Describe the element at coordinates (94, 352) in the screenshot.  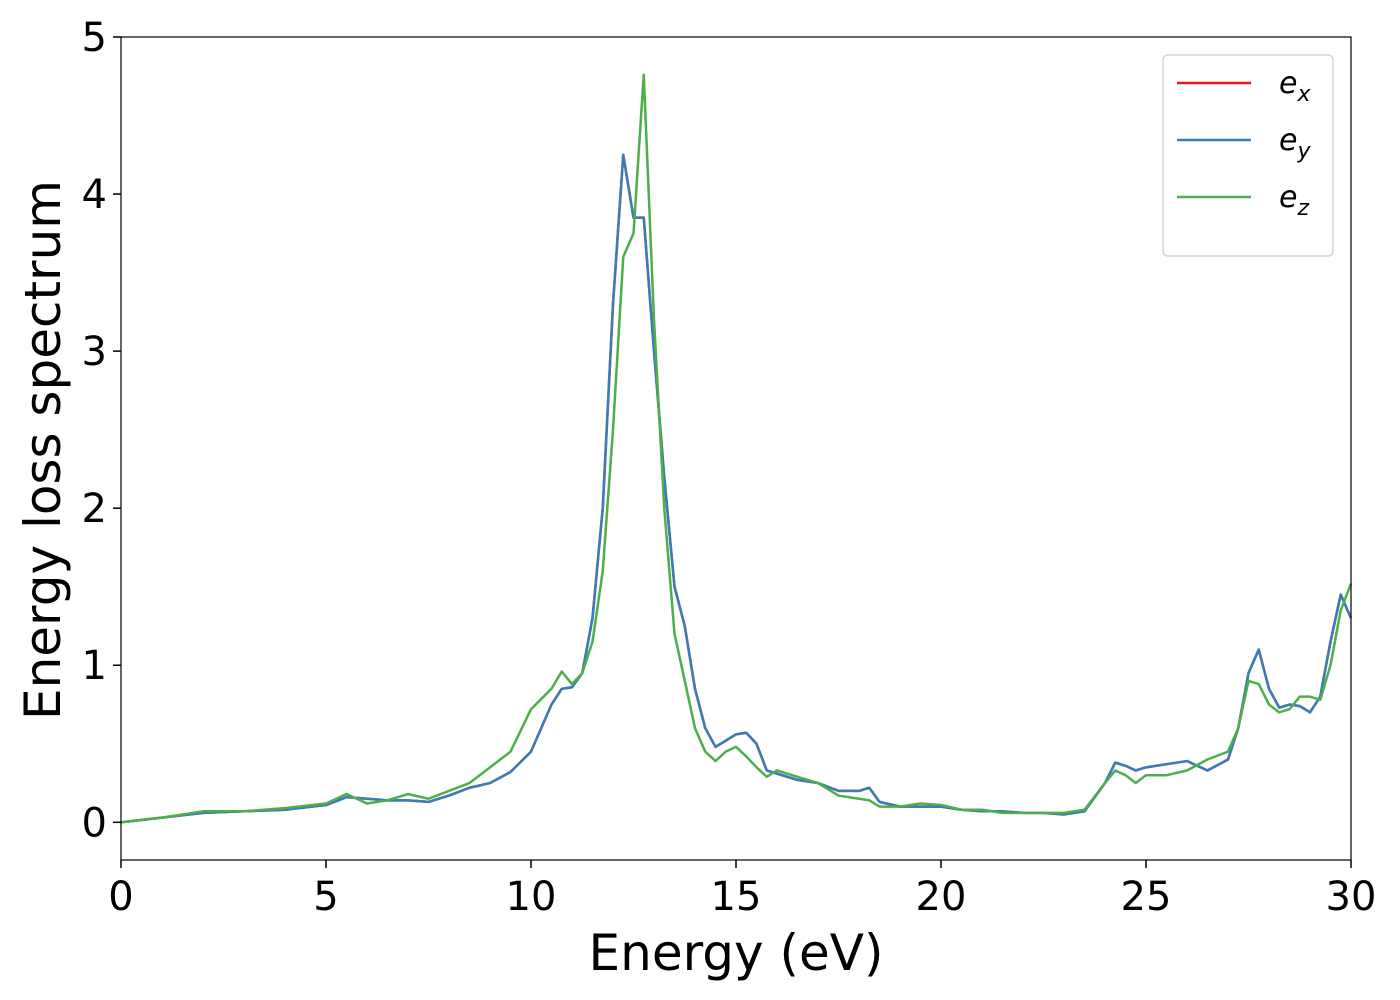
I see `y-tick-label: 3` at that location.